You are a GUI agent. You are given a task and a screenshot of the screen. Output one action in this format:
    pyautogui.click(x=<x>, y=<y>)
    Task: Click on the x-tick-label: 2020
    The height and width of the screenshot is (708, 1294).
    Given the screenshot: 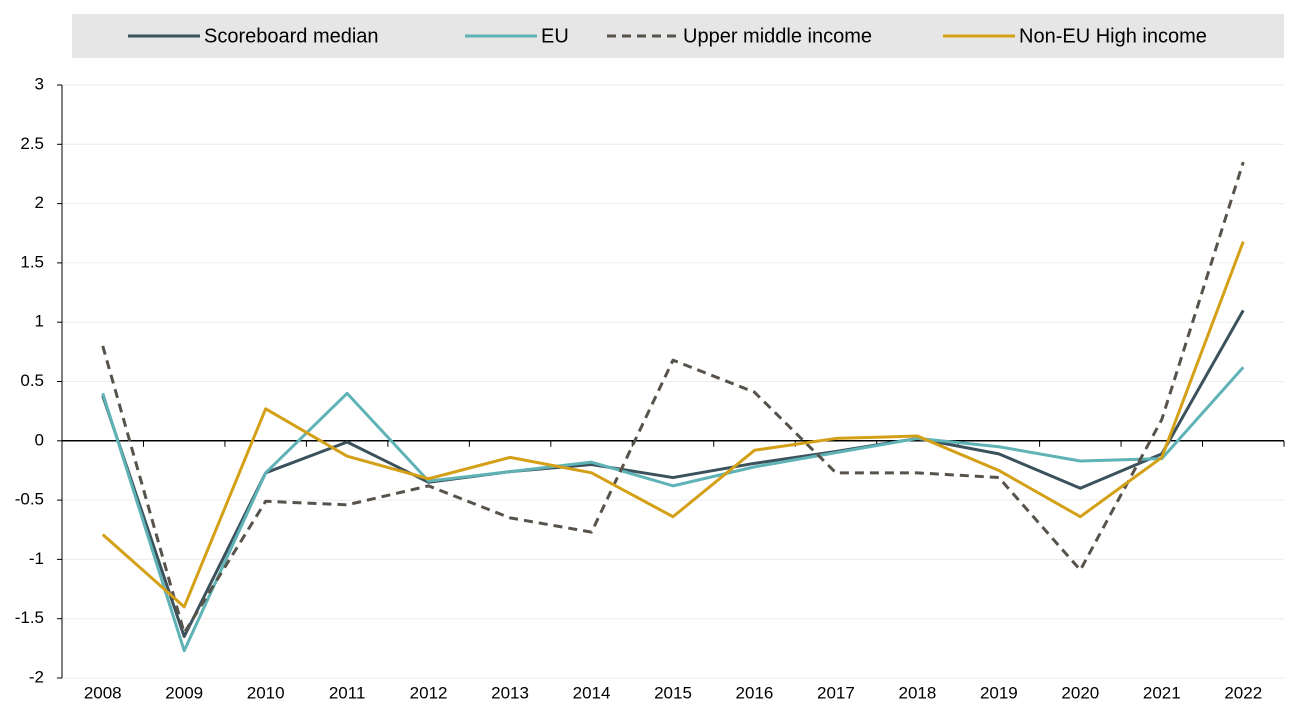 What is the action you would take?
    pyautogui.click(x=1080, y=692)
    